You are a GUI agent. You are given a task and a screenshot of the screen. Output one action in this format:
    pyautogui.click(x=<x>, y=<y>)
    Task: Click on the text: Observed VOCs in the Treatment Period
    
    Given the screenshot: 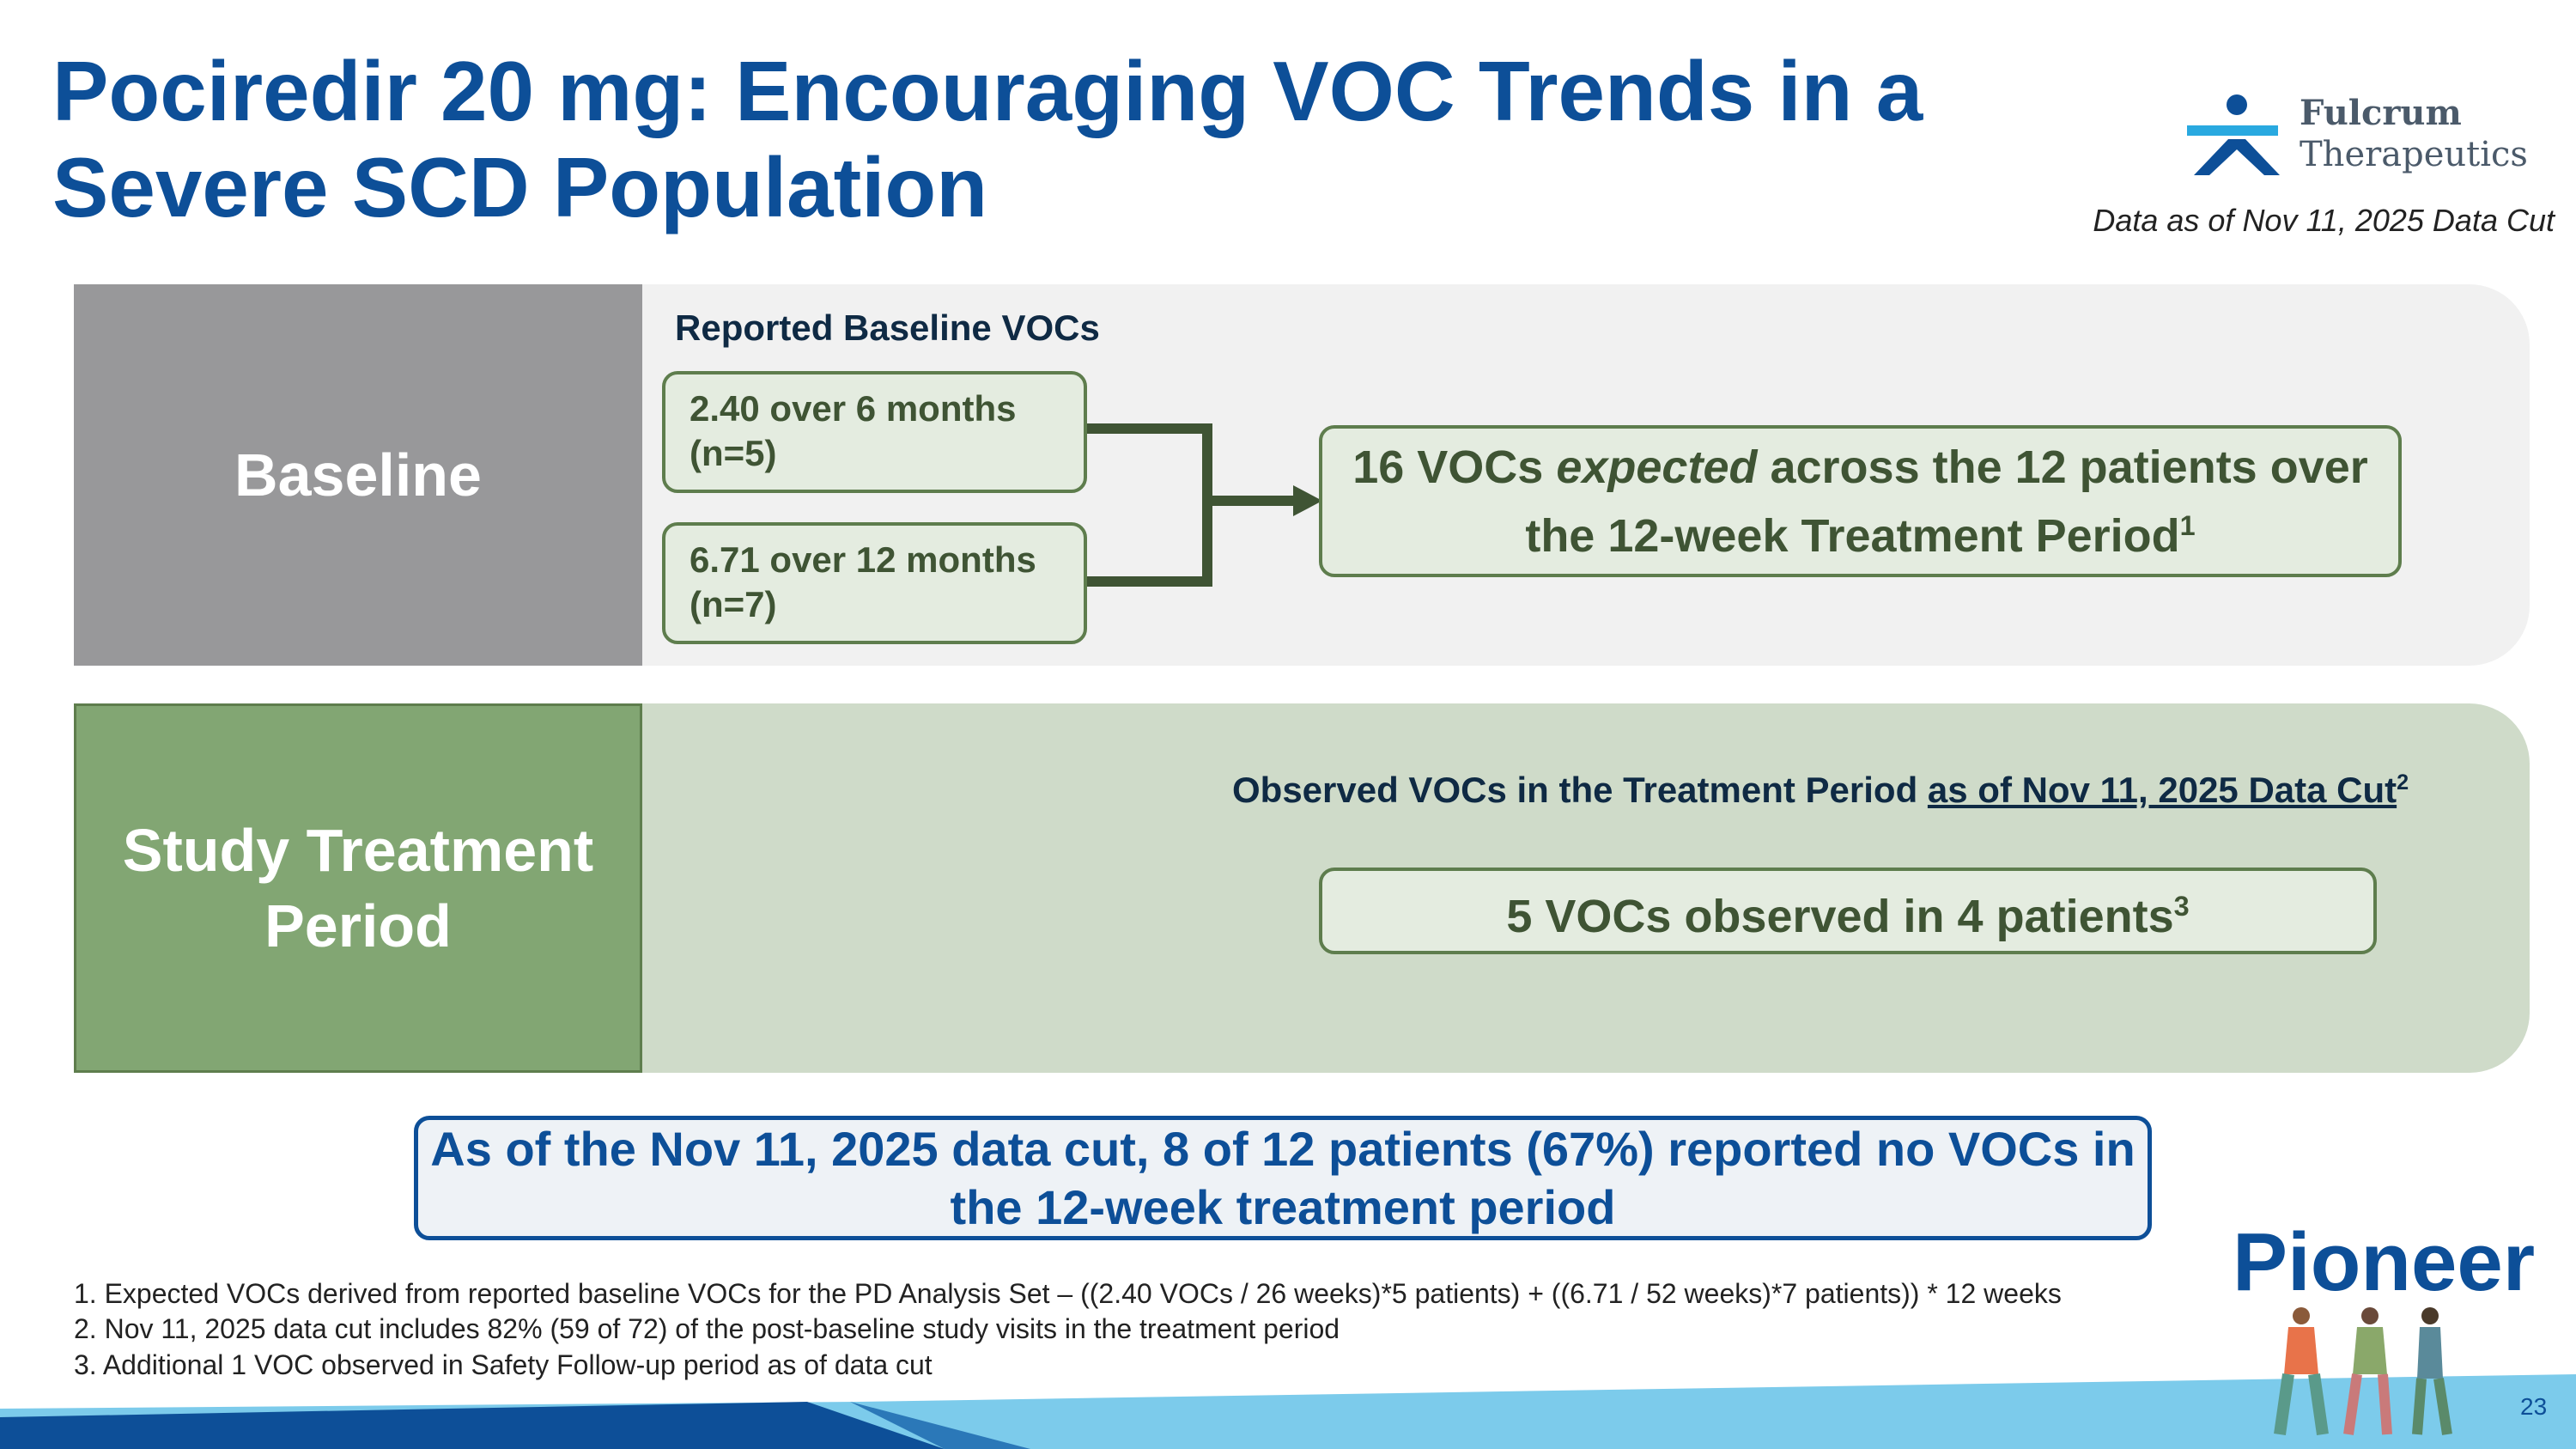 What is the action you would take?
    pyautogui.click(x=1575, y=790)
    